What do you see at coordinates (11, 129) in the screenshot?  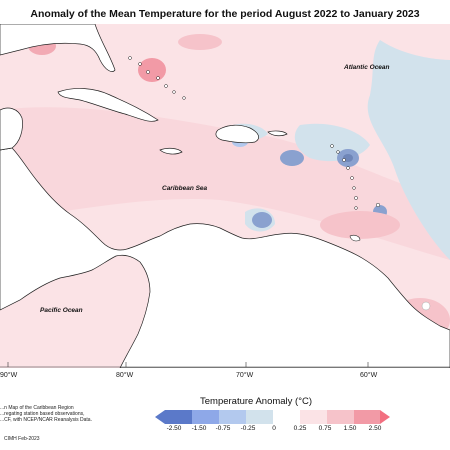 I see `land-yucatan` at bounding box center [11, 129].